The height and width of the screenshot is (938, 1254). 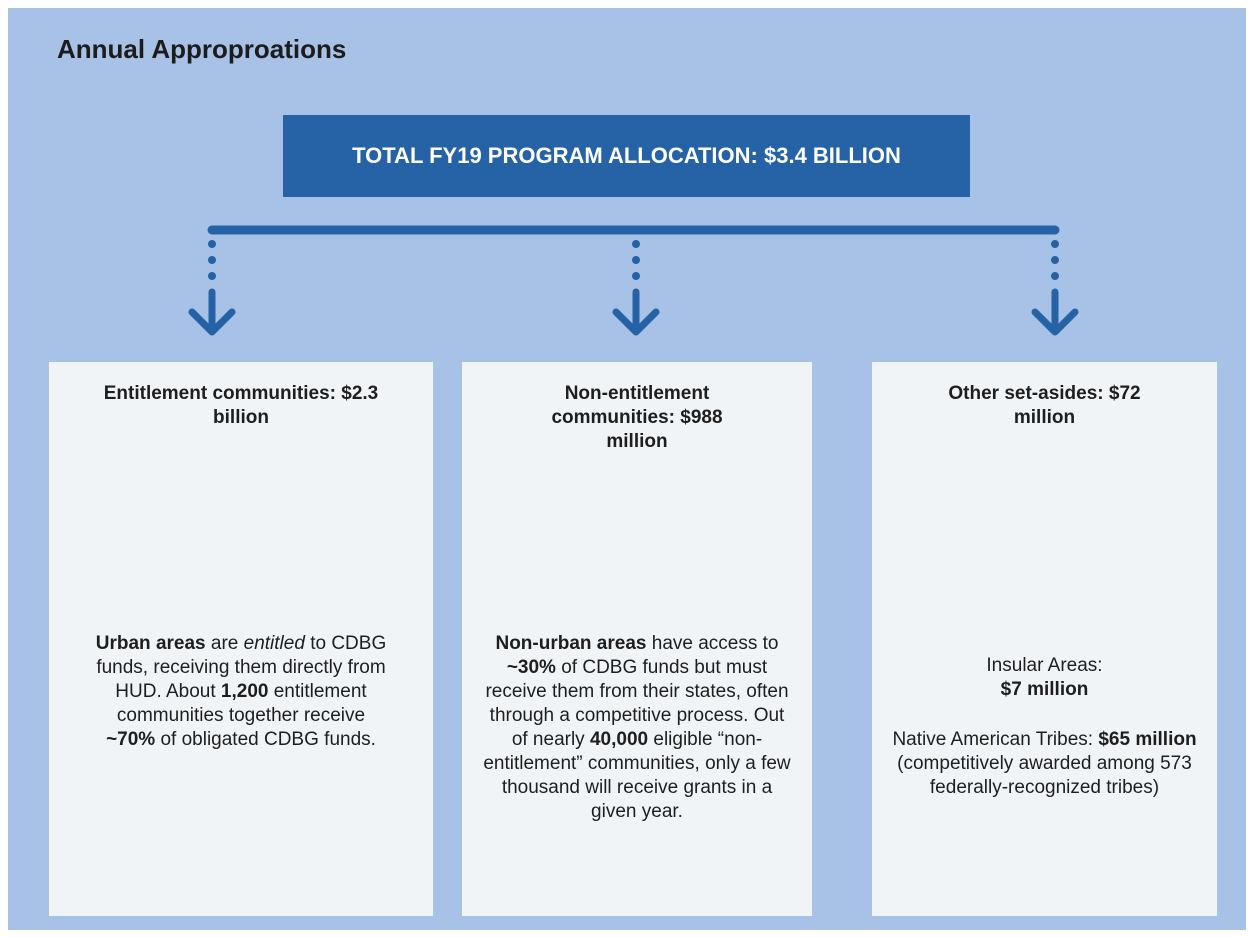 I want to click on title: Annual Approproations, so click(x=202, y=49).